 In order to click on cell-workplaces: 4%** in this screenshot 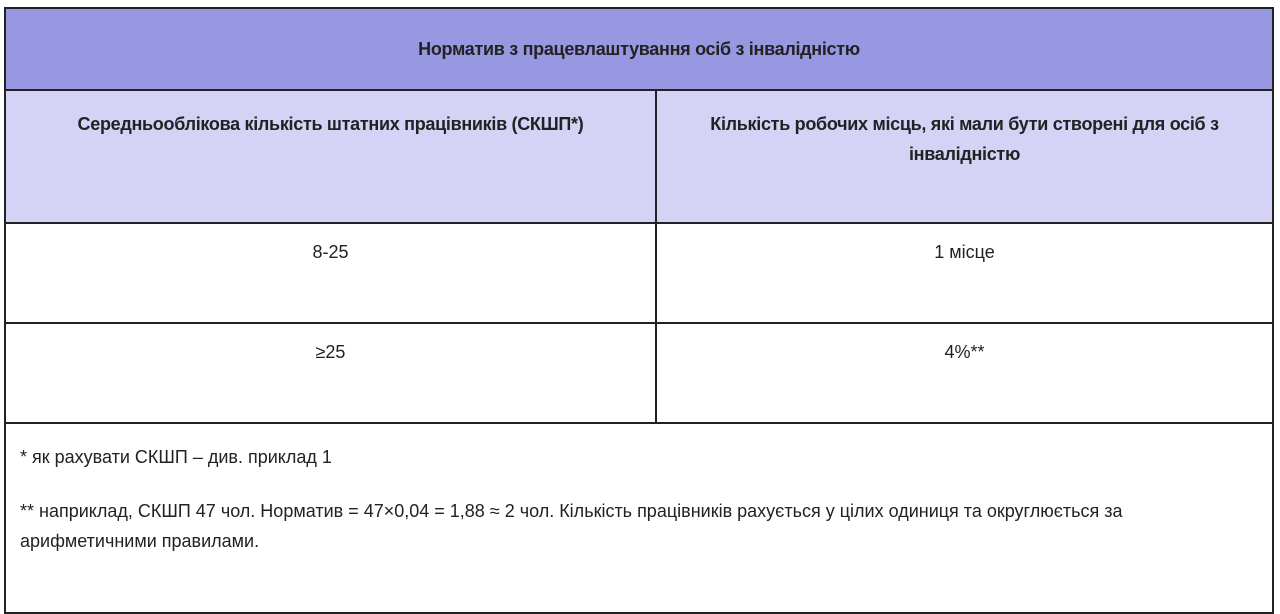, I will do `click(964, 373)`.